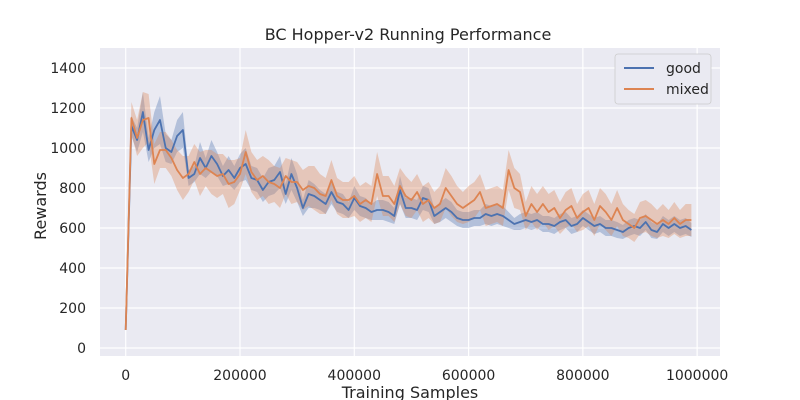 The height and width of the screenshot is (400, 800). What do you see at coordinates (72, 229) in the screenshot?
I see `y-tick-label: 600` at bounding box center [72, 229].